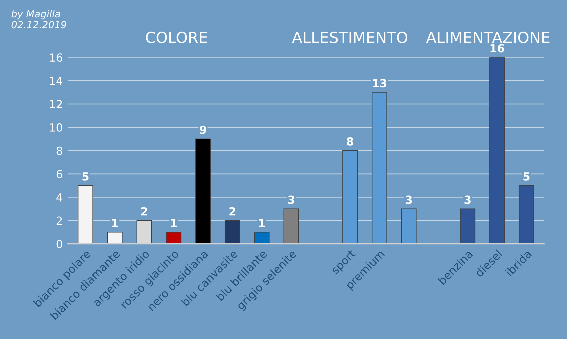 Image resolution: width=567 pixels, height=339 pixels. Describe the element at coordinates (59, 174) in the screenshot. I see `y-tick-label: 6` at that location.